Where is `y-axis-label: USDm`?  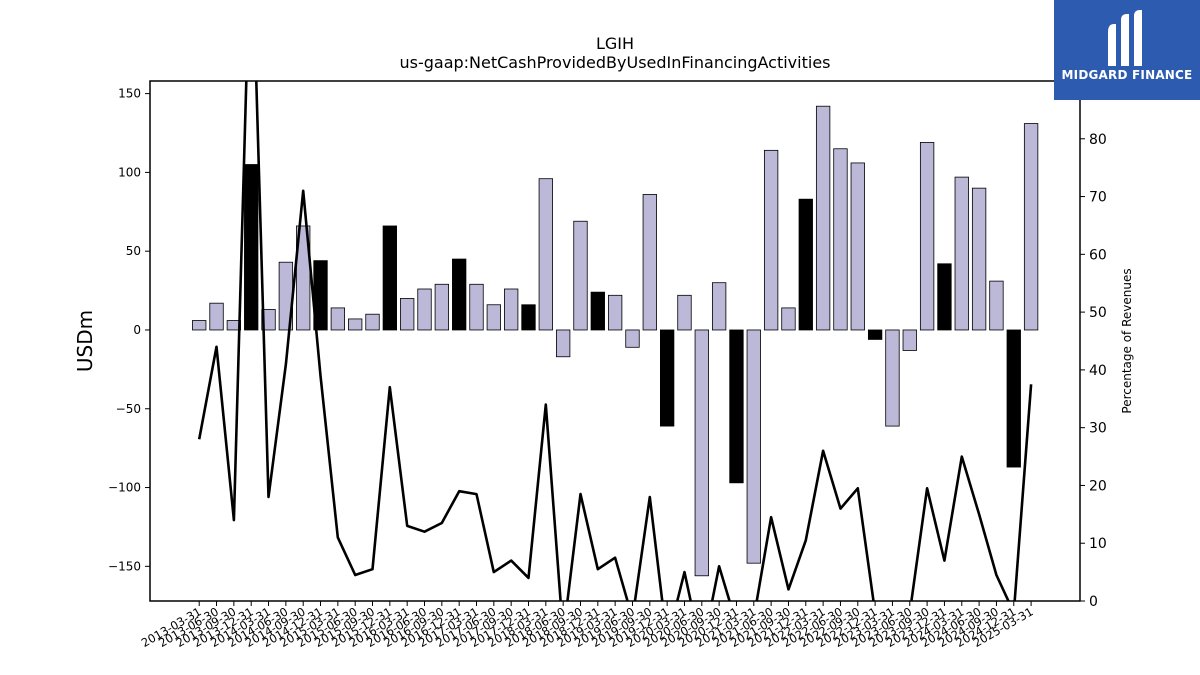 y-axis-label: USDm is located at coordinates (85, 341).